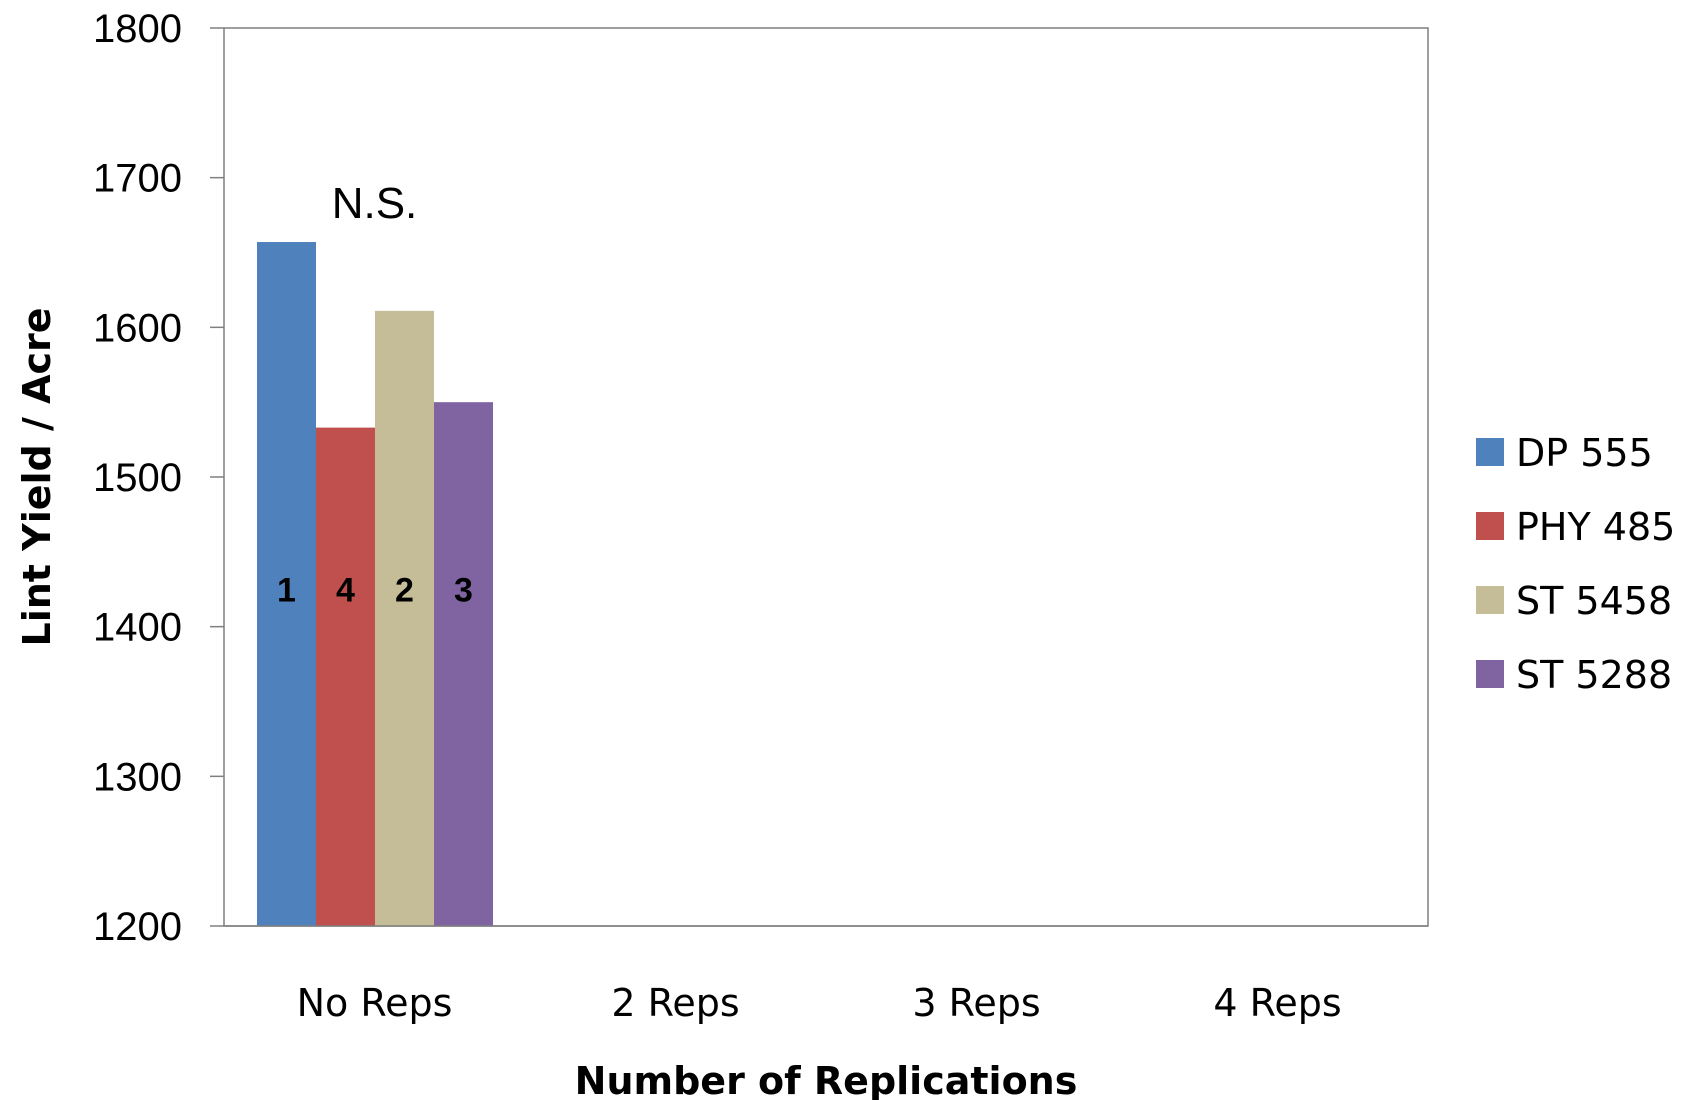 The height and width of the screenshot is (1100, 1684). What do you see at coordinates (137, 328) in the screenshot?
I see `y-tick-label: 1600` at bounding box center [137, 328].